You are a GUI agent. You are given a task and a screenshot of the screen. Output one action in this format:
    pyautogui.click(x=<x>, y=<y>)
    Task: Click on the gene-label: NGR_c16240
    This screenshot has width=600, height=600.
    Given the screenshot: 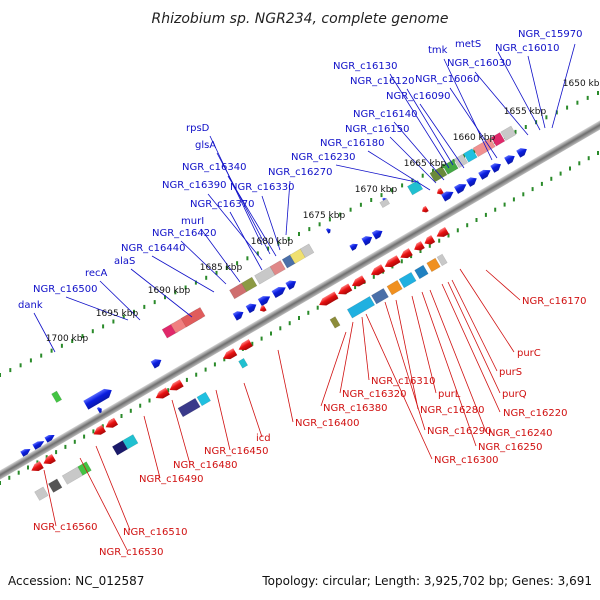 What is the action you would take?
    pyautogui.click(x=520, y=433)
    